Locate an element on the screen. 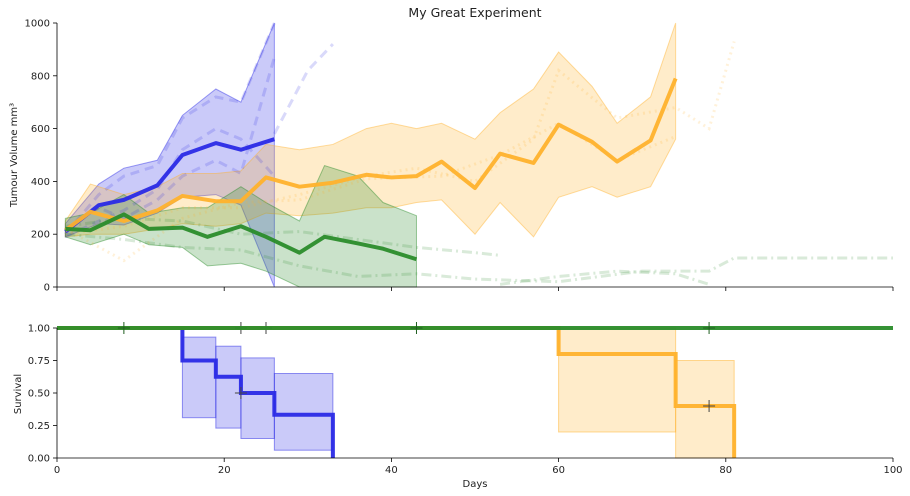 Image resolution: width=910 pixels, height=496 pixels. y-tick-label: 0.00 is located at coordinates (39, 459).